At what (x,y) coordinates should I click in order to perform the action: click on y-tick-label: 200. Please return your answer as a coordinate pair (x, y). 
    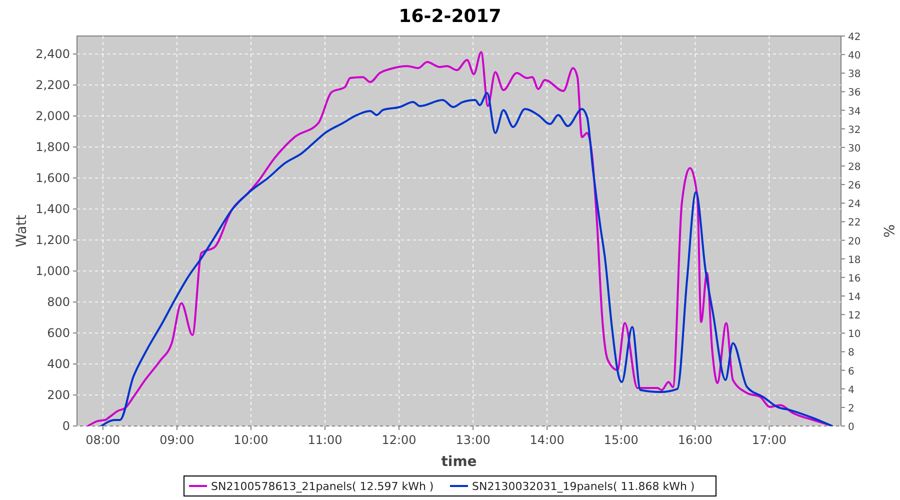
    Looking at the image, I should click on (58, 395).